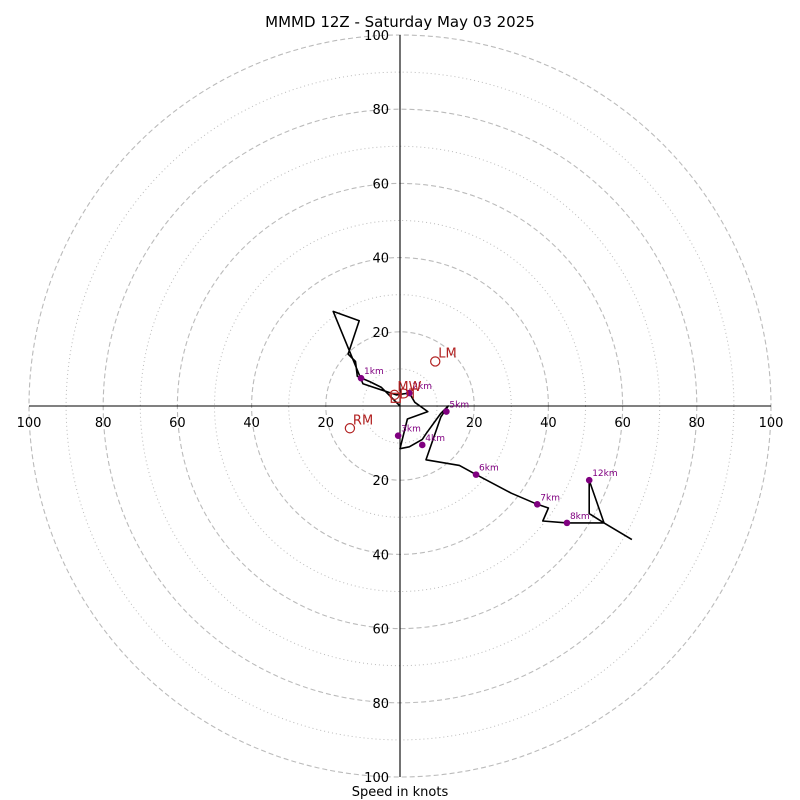  What do you see at coordinates (604, 474) in the screenshot?
I see `height-label: 12km` at bounding box center [604, 474].